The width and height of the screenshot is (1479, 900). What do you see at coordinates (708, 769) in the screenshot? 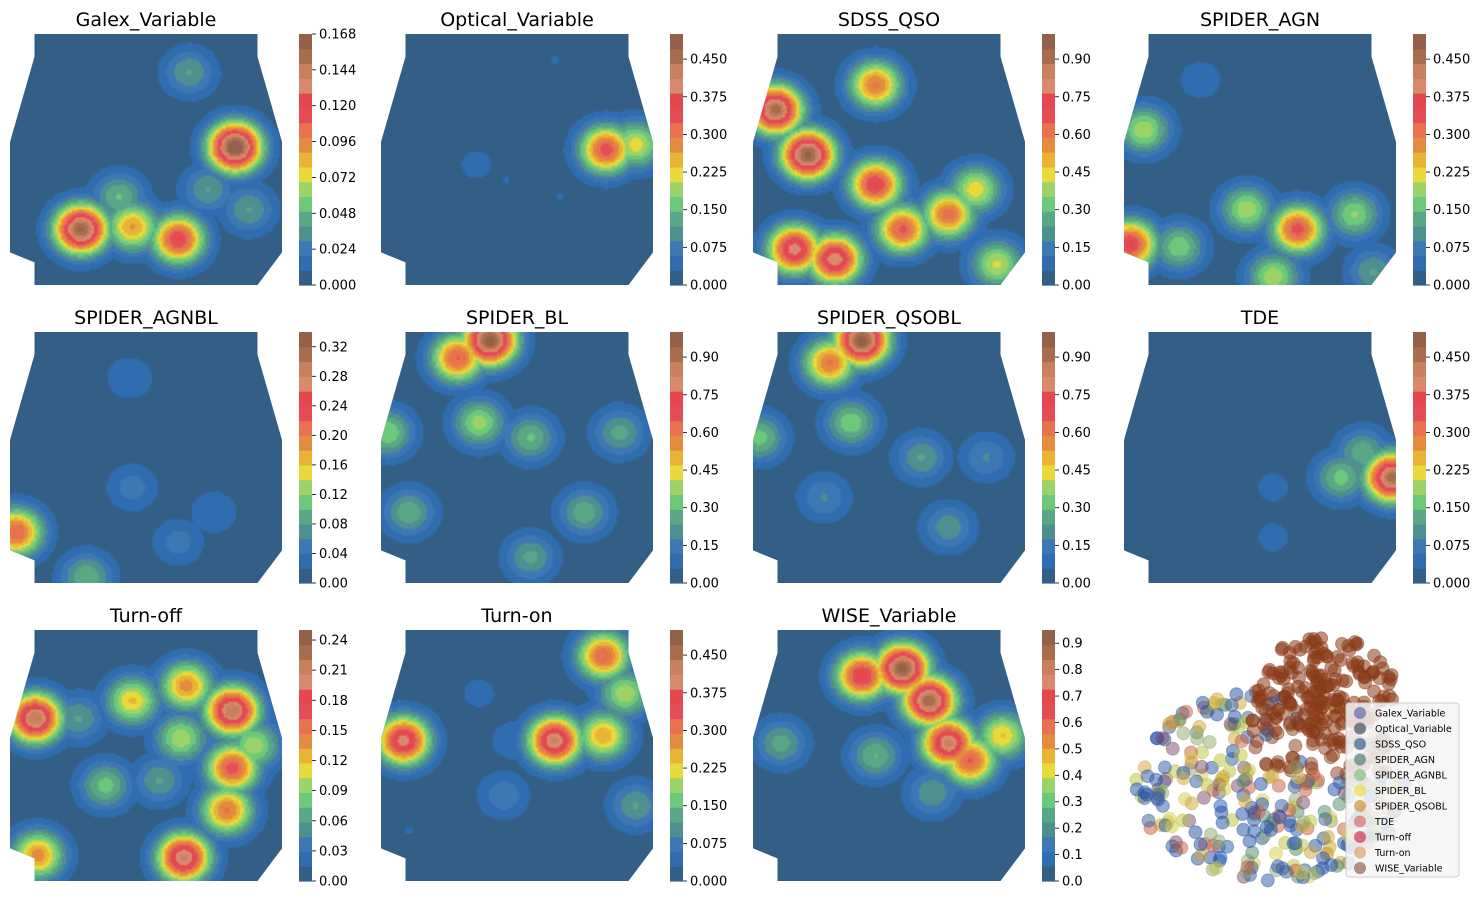
I see `colorbar-tick-label: 0.225` at bounding box center [708, 769].